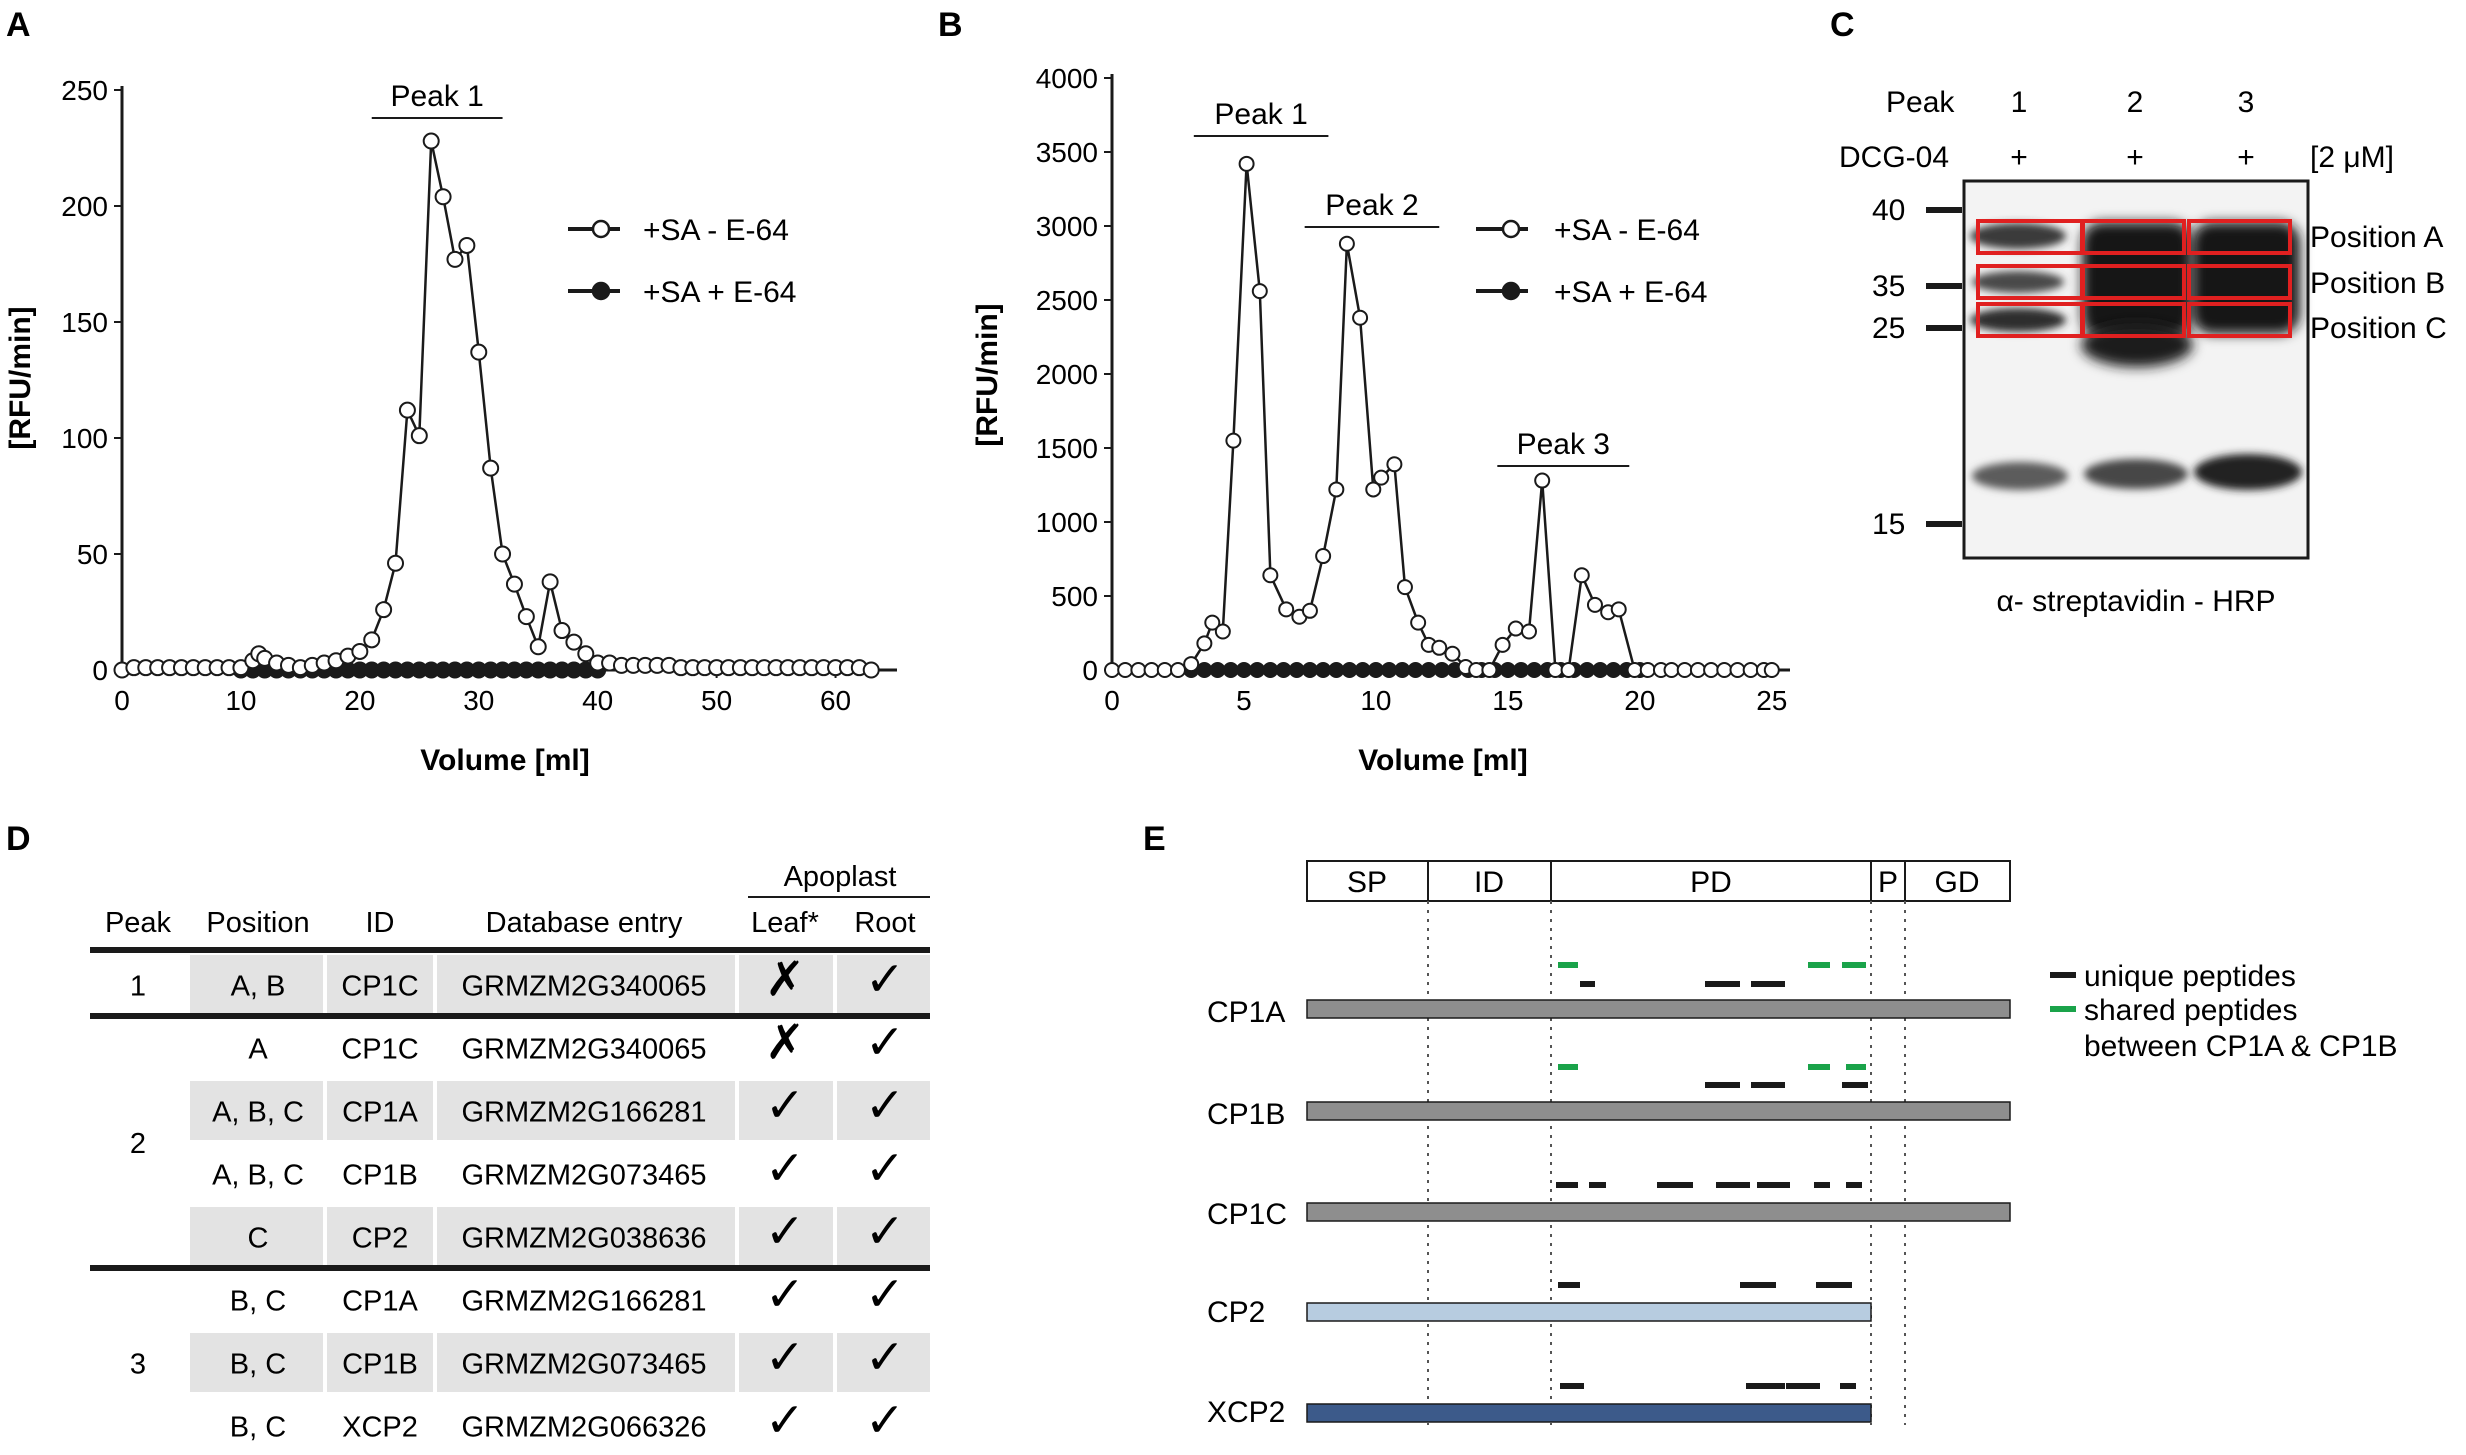  I want to click on legend-a-filled-circle-icon, so click(601, 291).